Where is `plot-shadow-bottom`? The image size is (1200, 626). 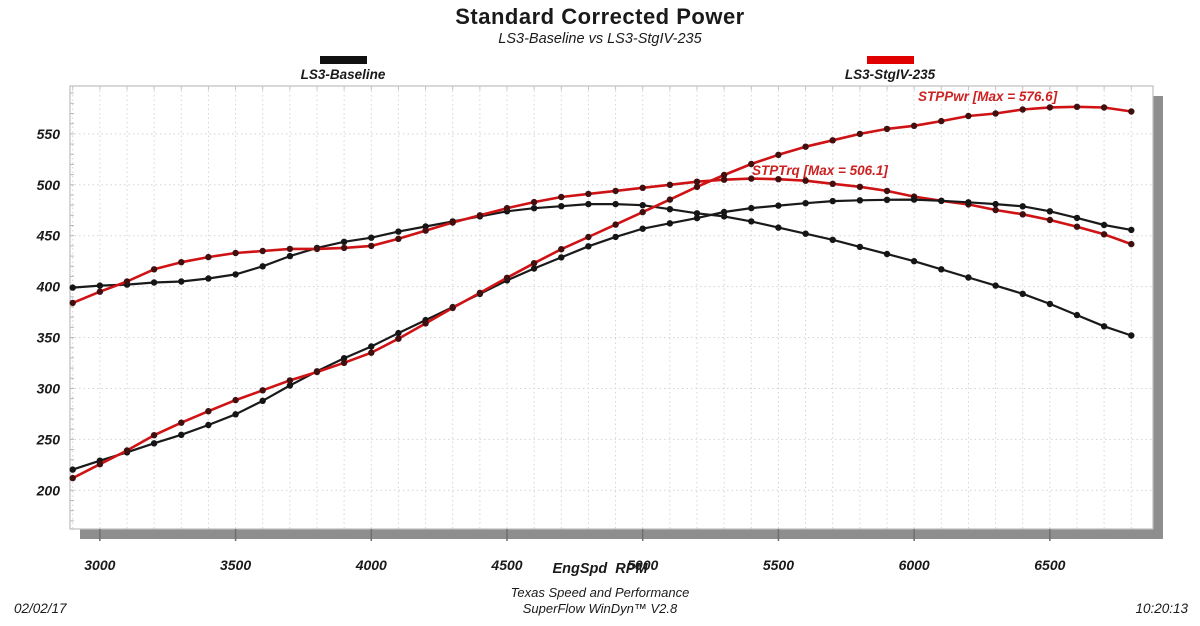 plot-shadow-bottom is located at coordinates (621, 534).